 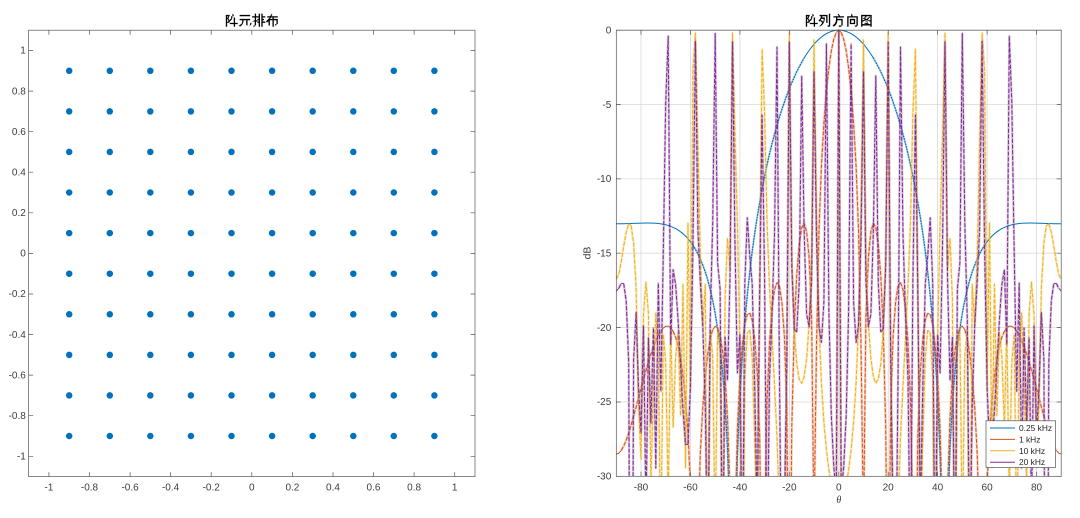 I want to click on svg-text: 0.25 kHz, so click(x=1035, y=428).